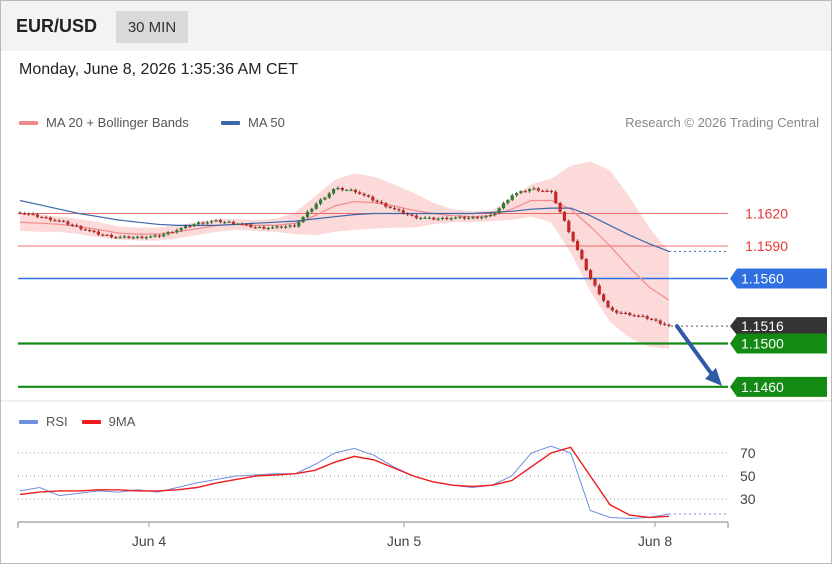 The image size is (832, 564). I want to click on legend-ma20: MA 20 + Bollinger Bands, so click(104, 122).